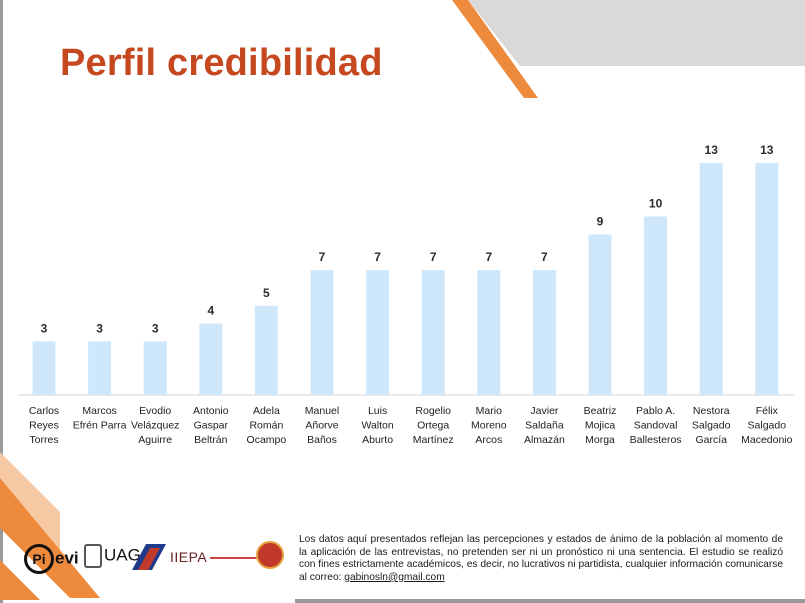 This screenshot has width=805, height=603. I want to click on value-label-2: 3, so click(99, 328).